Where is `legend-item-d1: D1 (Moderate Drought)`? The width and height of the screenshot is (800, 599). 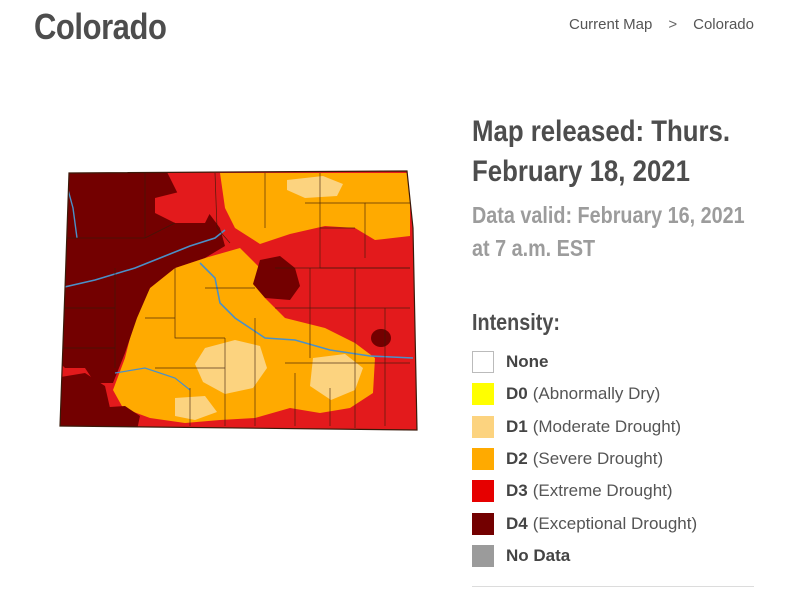
legend-item-d1: D1 (Moderate Drought) is located at coordinates (617, 427).